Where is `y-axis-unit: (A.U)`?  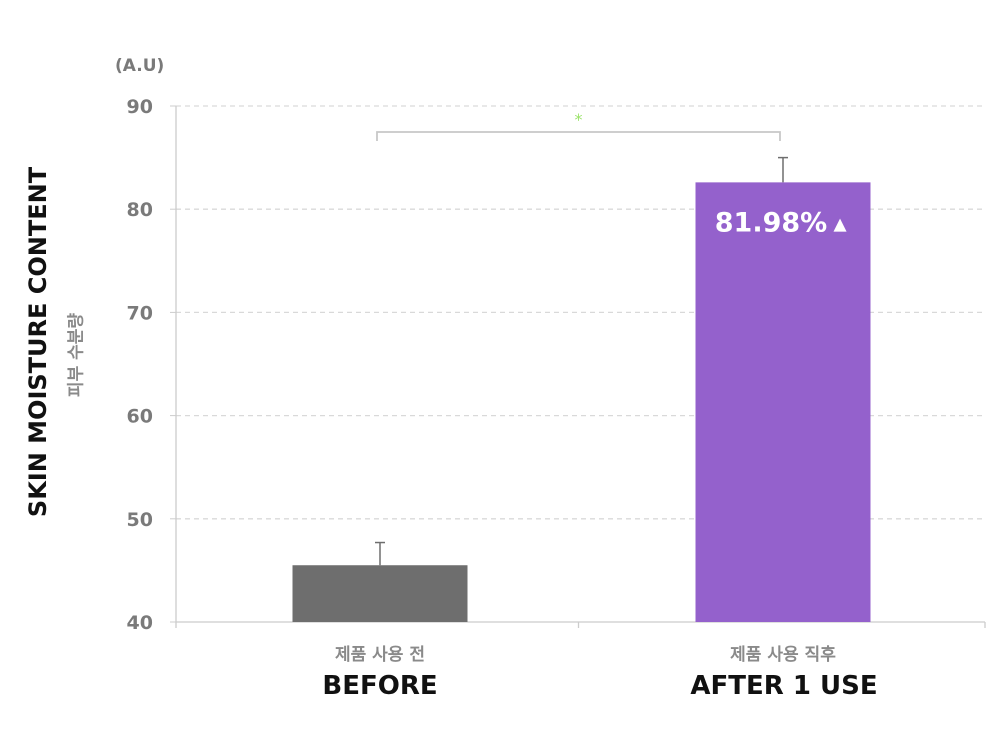
y-axis-unit: (A.U) is located at coordinates (140, 66).